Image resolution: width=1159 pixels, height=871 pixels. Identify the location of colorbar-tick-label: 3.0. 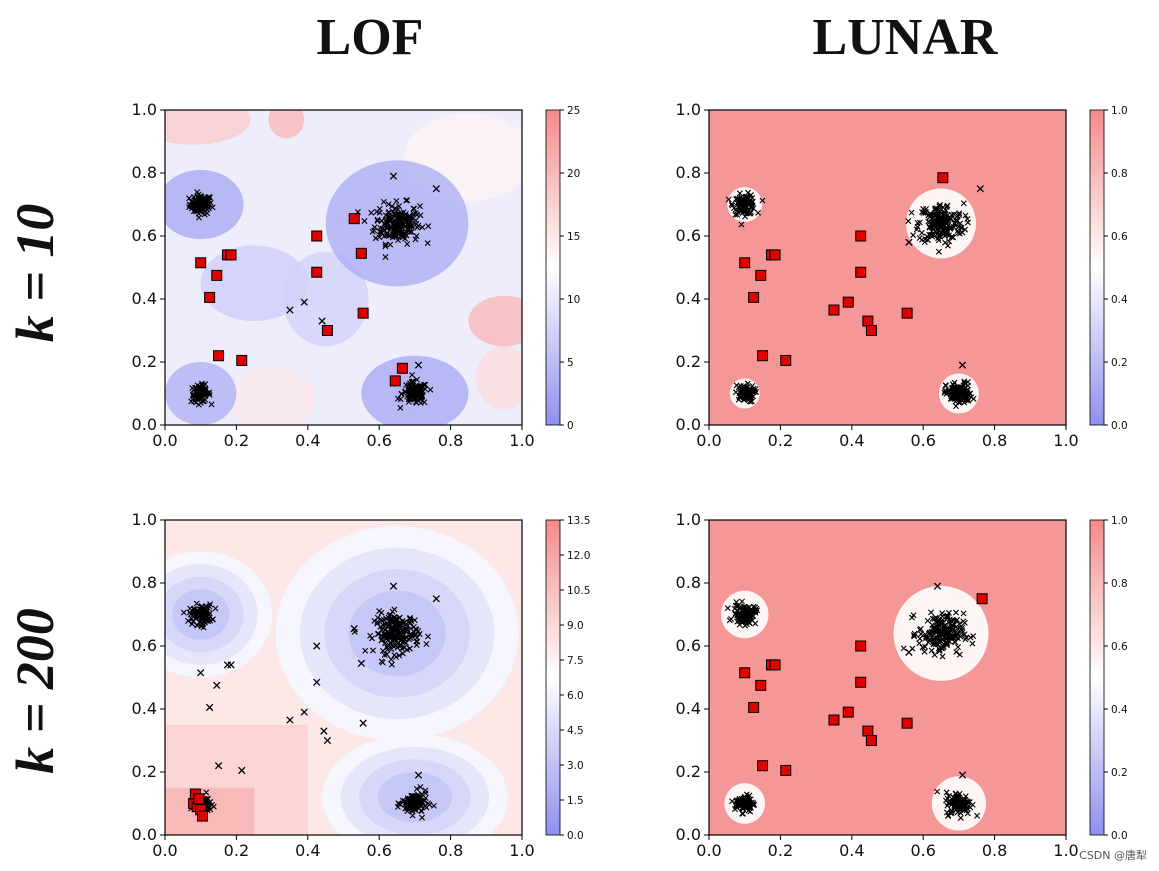
(575, 766).